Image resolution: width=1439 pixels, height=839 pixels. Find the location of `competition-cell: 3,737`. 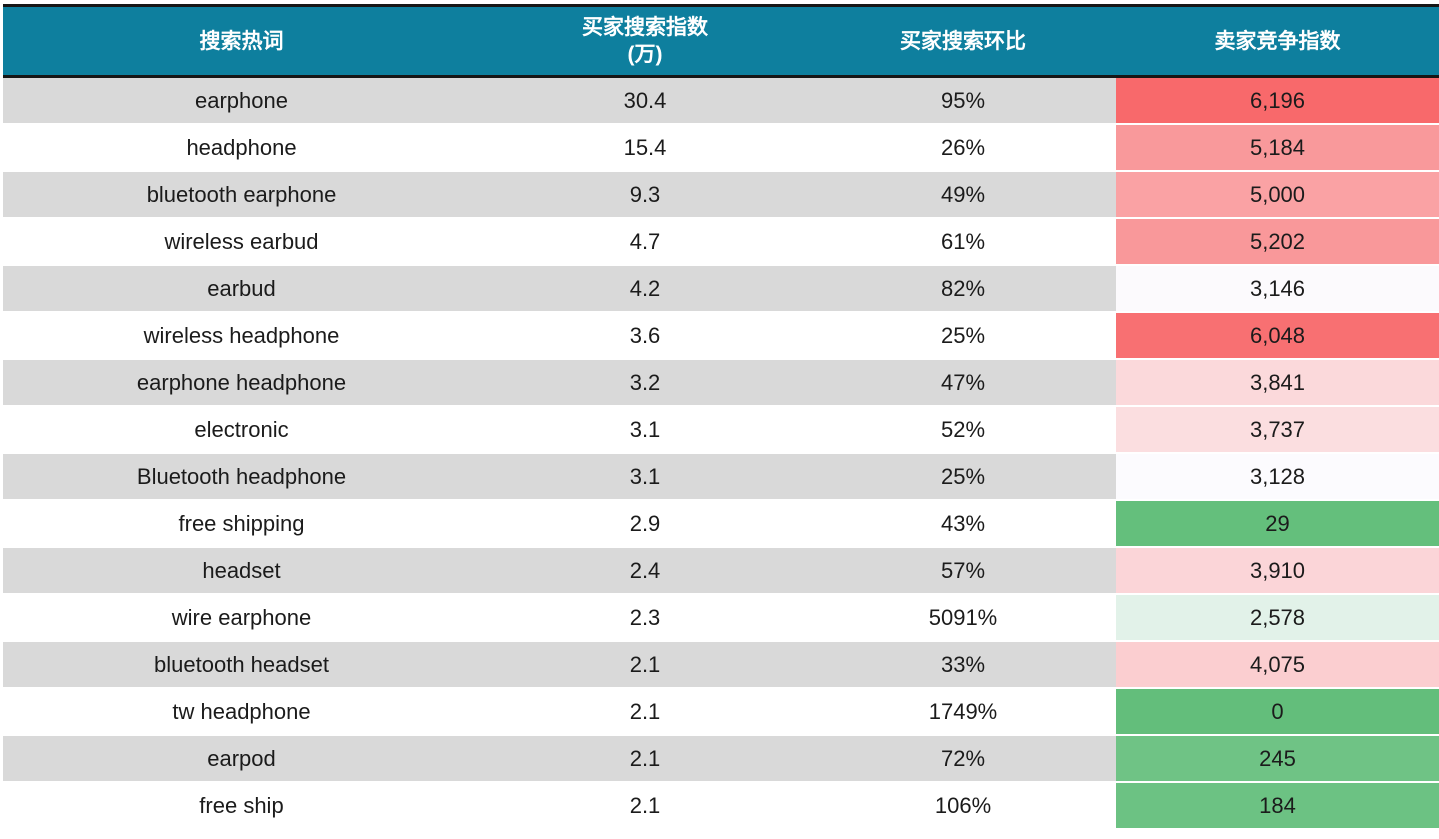

competition-cell: 3,737 is located at coordinates (1277, 430).